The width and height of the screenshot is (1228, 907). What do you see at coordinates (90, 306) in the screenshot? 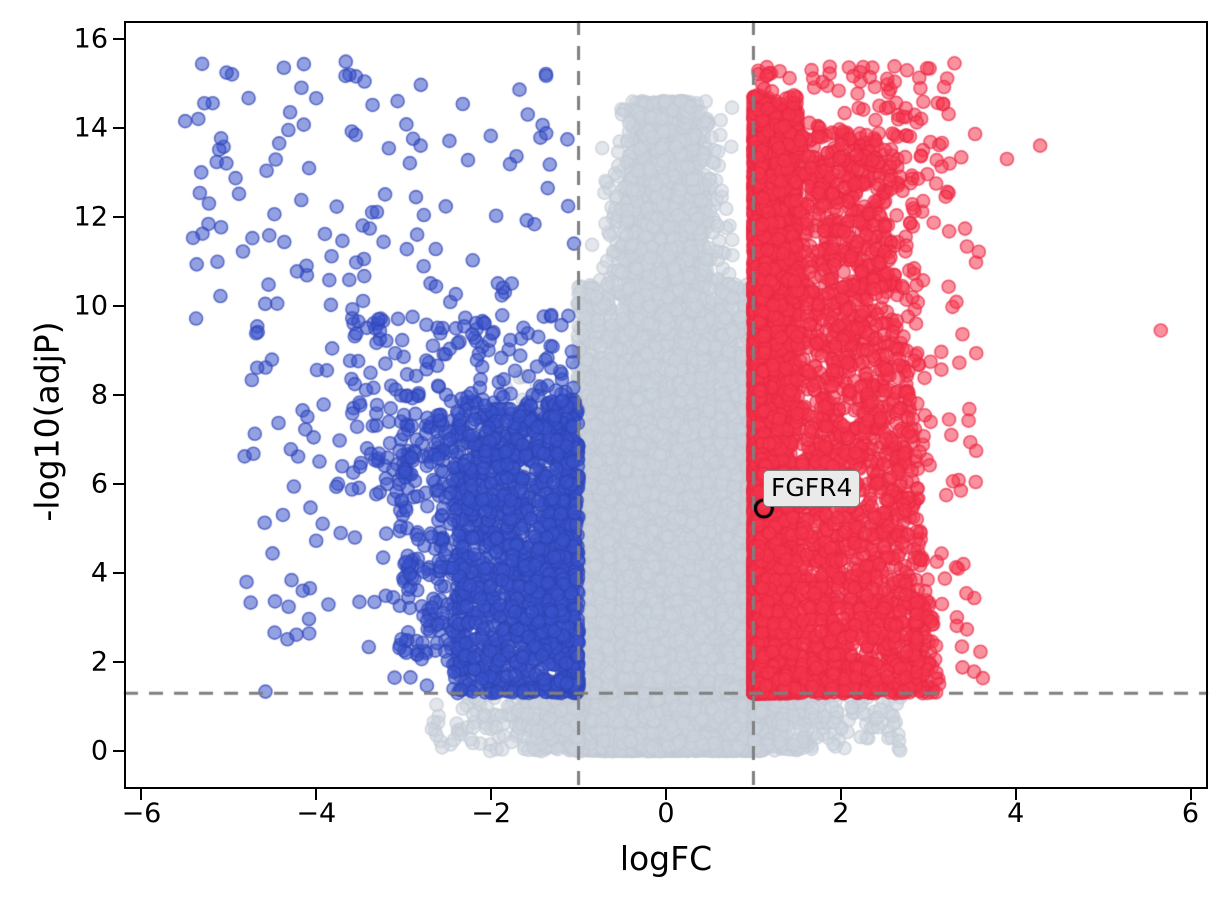
I see `y-tick-label: 10` at bounding box center [90, 306].